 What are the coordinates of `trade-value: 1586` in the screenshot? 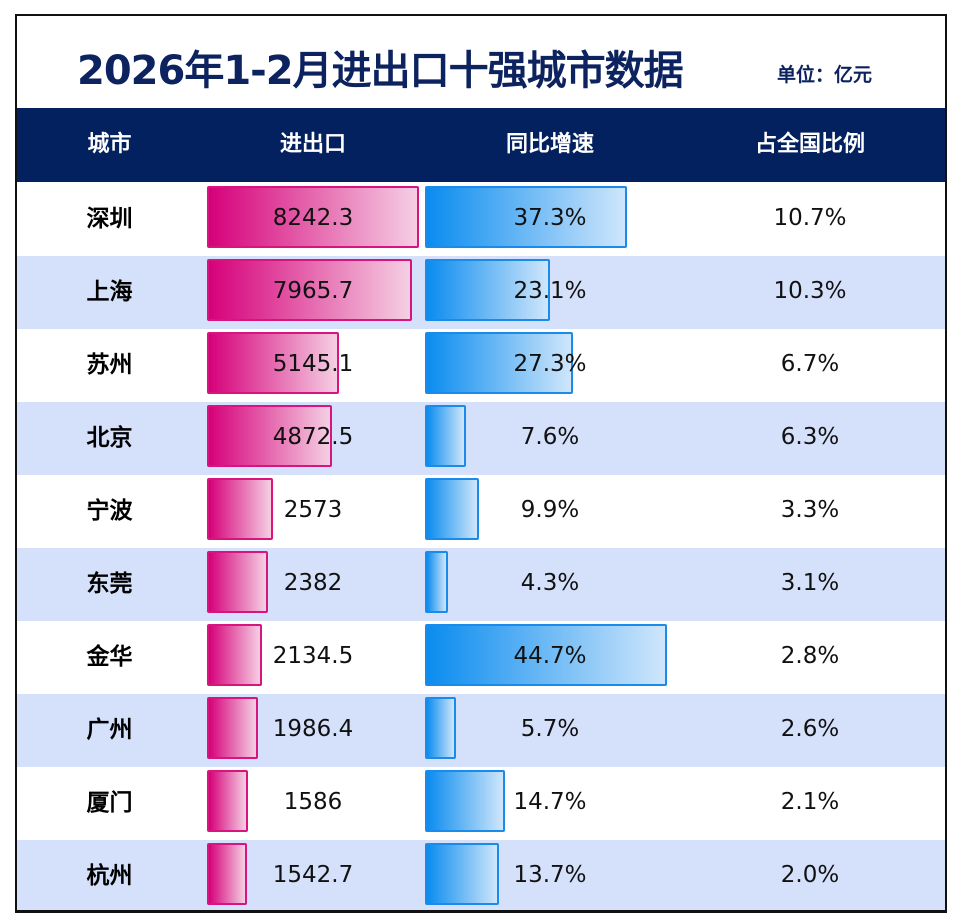 It's located at (313, 802).